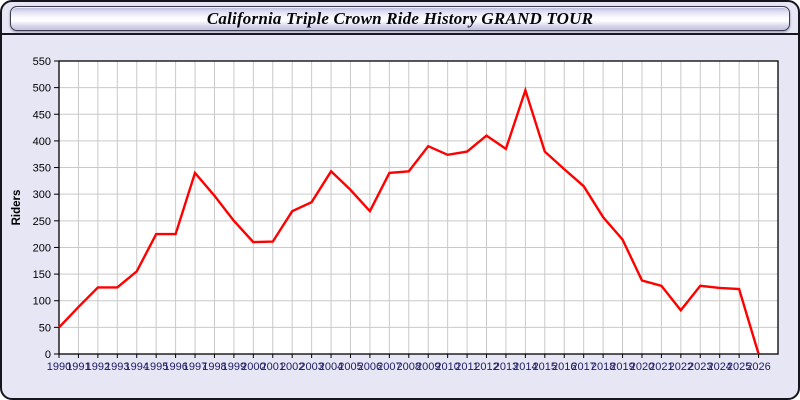 The height and width of the screenshot is (400, 800). What do you see at coordinates (42, 248) in the screenshot?
I see `svg-text: 200` at bounding box center [42, 248].